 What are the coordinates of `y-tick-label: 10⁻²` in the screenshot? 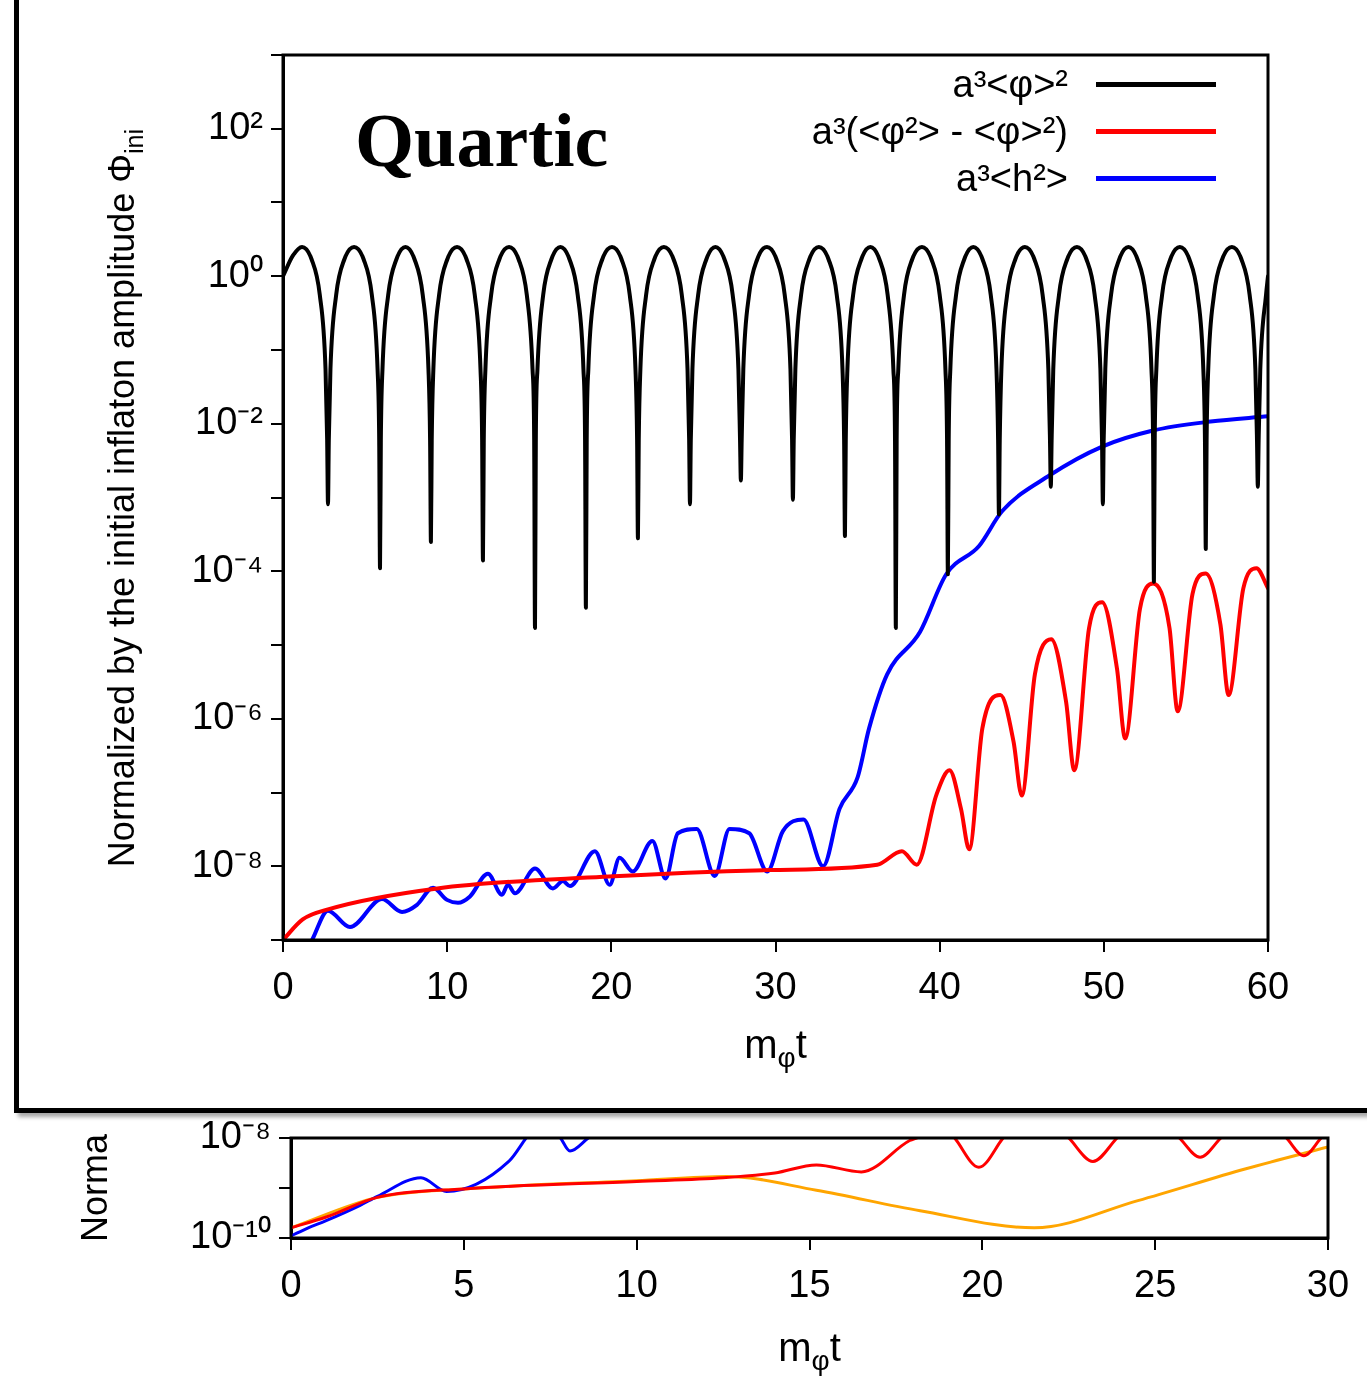 It's located at (229, 421).